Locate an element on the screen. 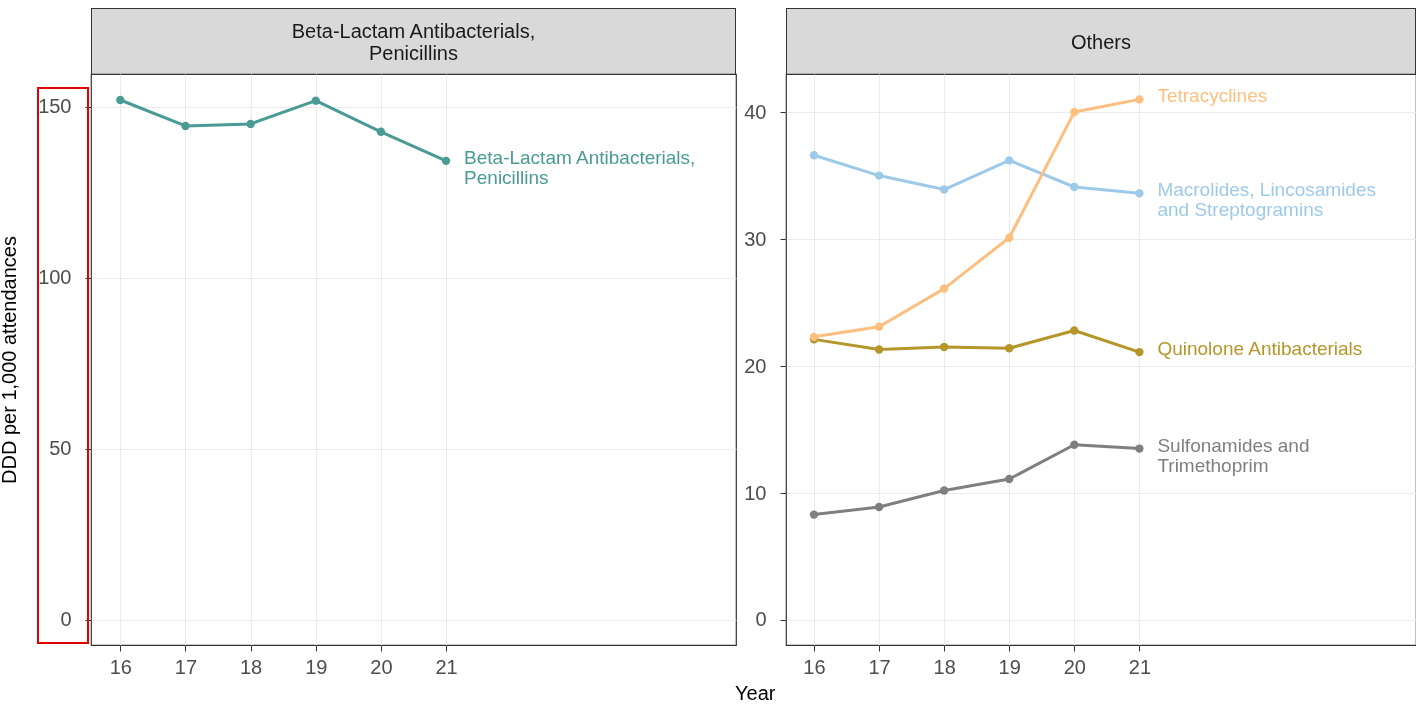 This screenshot has height=705, width=1416. series-label: Sulfonamides and Trimethoprim is located at coordinates (1233, 455).